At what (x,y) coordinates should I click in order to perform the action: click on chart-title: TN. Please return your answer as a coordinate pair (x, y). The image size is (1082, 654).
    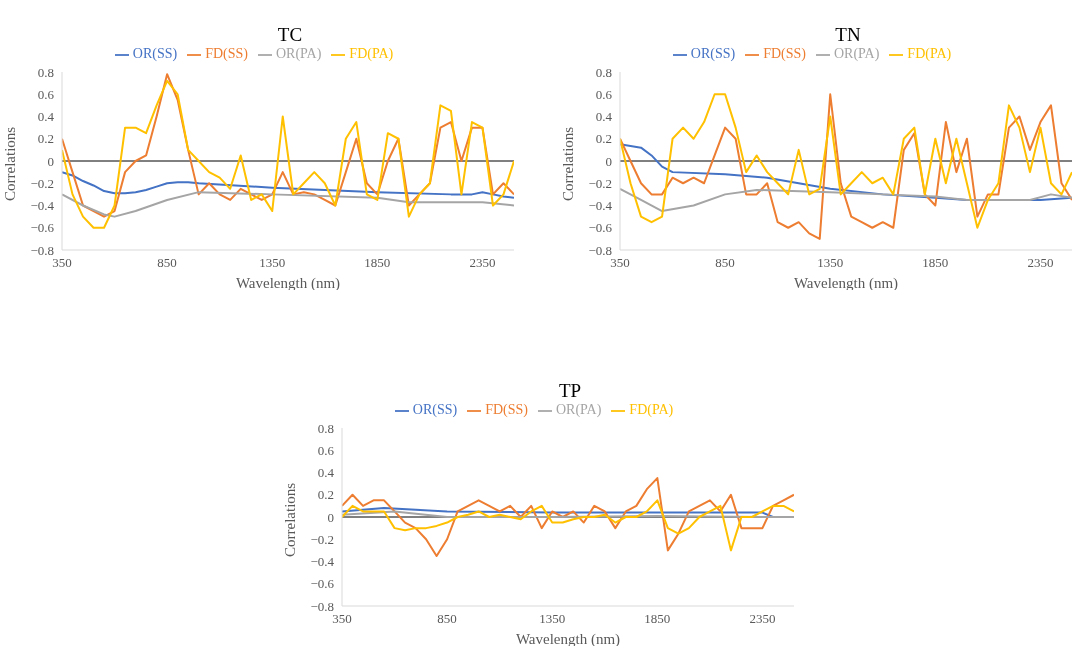
    Looking at the image, I should click on (848, 35).